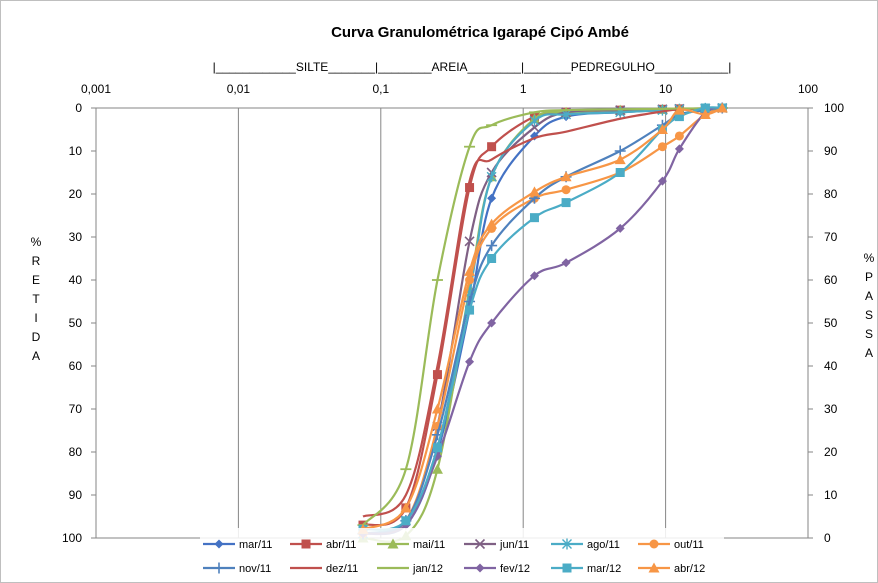  What do you see at coordinates (410, 569) in the screenshot?
I see `legend-item: jan/12` at bounding box center [410, 569].